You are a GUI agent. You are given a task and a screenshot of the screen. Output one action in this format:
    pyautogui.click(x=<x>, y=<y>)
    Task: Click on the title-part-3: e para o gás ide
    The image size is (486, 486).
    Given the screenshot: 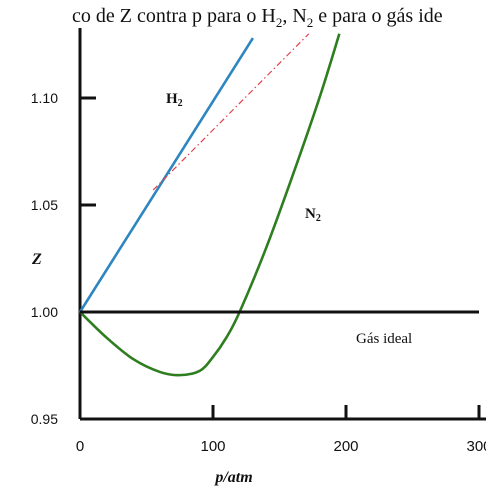 What is the action you would take?
    pyautogui.click(x=378, y=16)
    